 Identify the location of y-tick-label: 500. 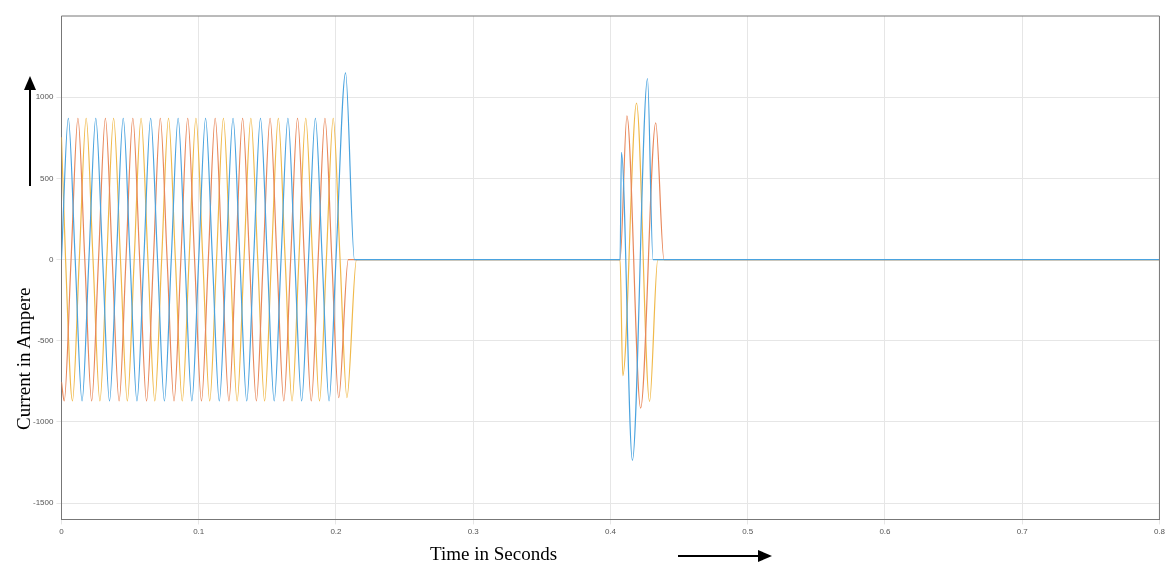
(47, 178).